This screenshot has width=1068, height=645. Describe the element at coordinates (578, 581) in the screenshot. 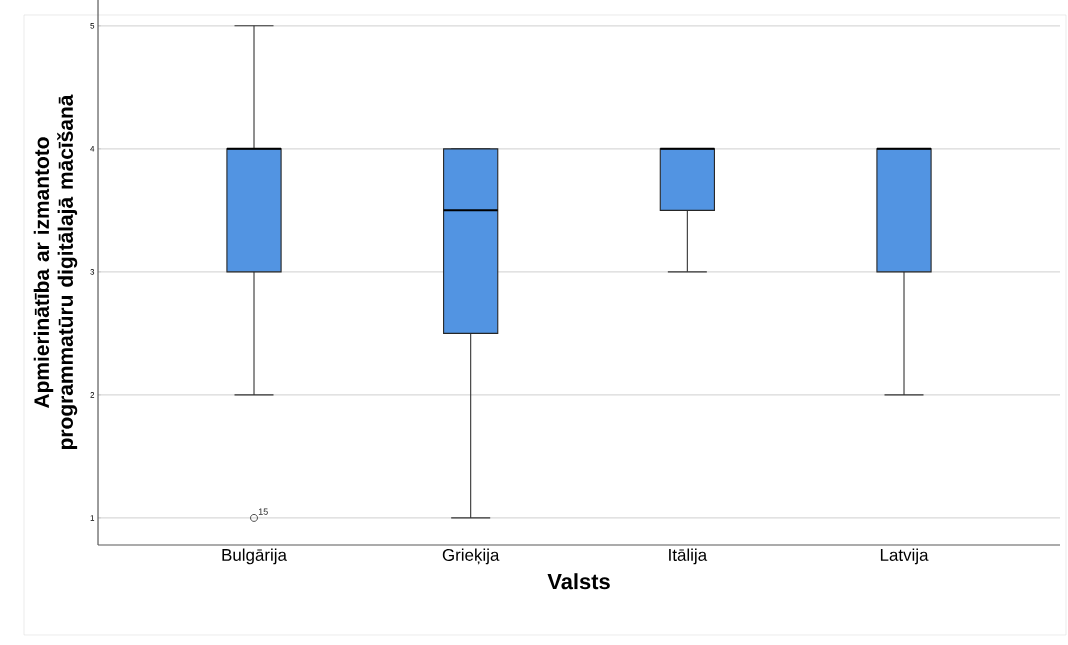

I see `x-axis-title: Valsts` at that location.